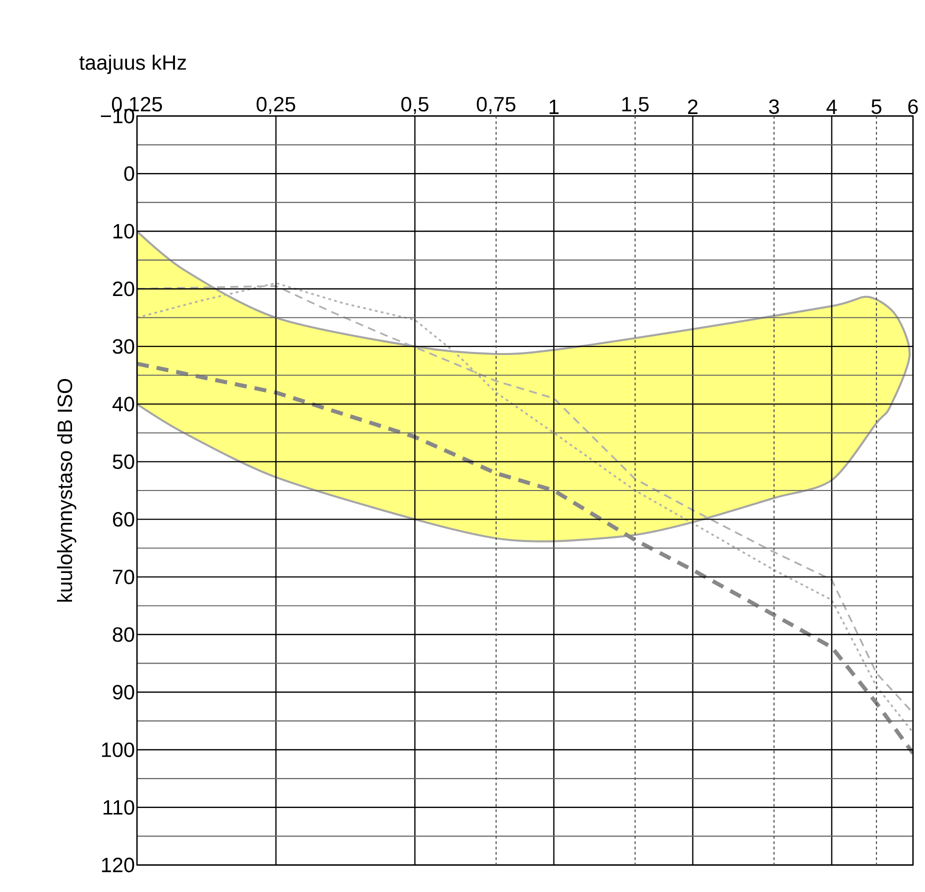  Describe the element at coordinates (123, 634) in the screenshot. I see `y-tick-label: 80` at that location.